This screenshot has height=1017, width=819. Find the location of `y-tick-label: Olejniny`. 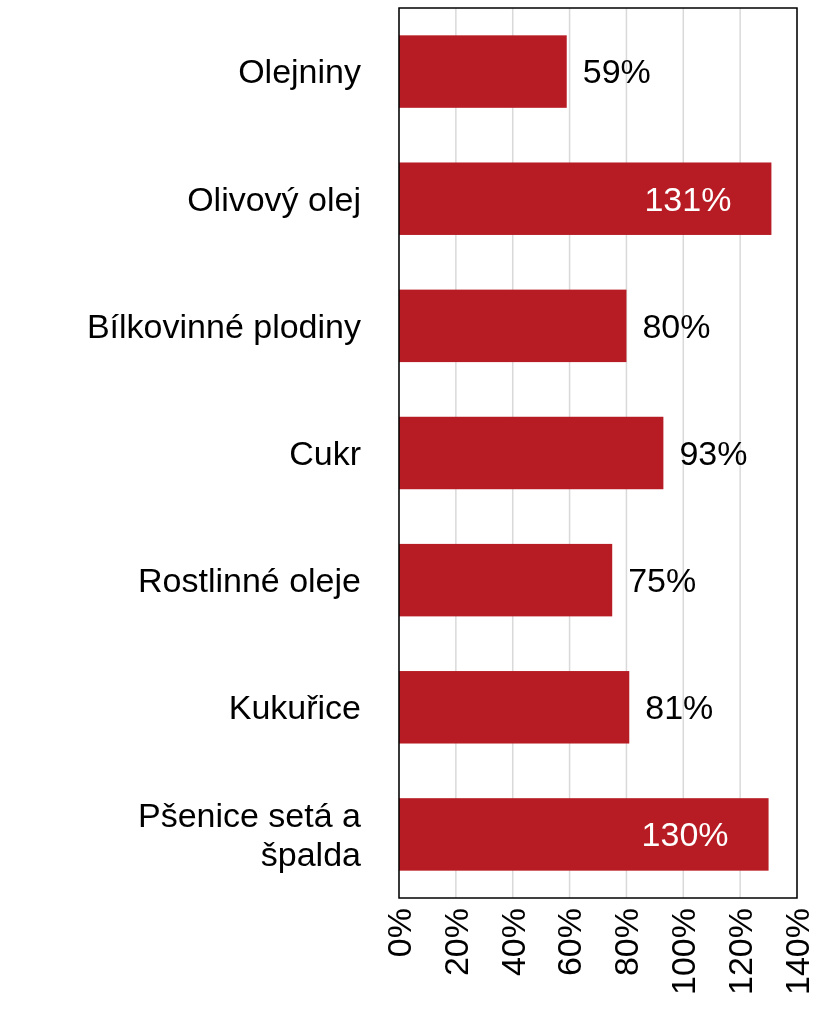

y-tick-label: Olejniny is located at coordinates (299, 71).